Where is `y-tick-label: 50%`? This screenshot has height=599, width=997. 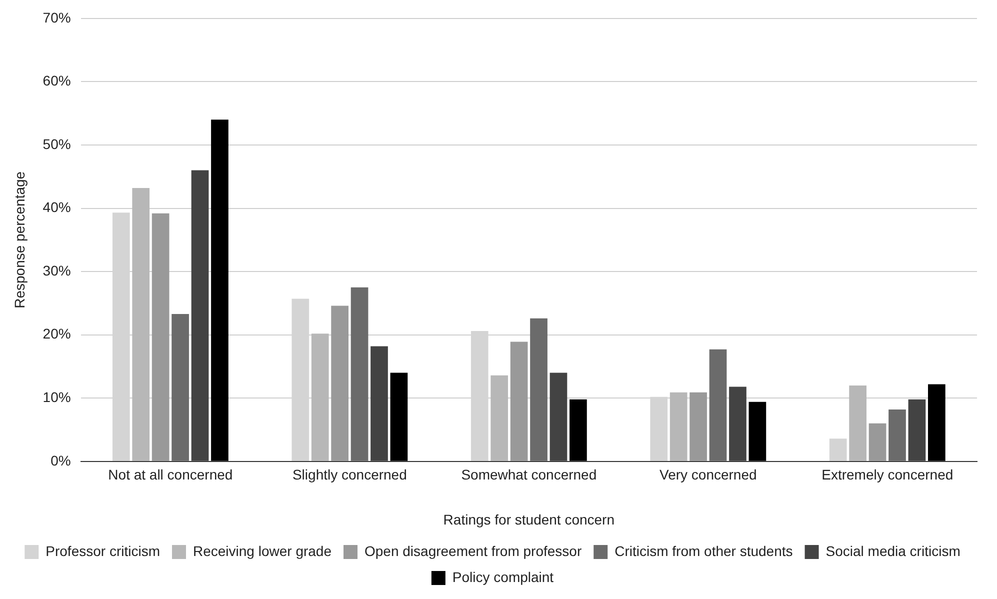
y-tick-label: 50% is located at coordinates (56, 144).